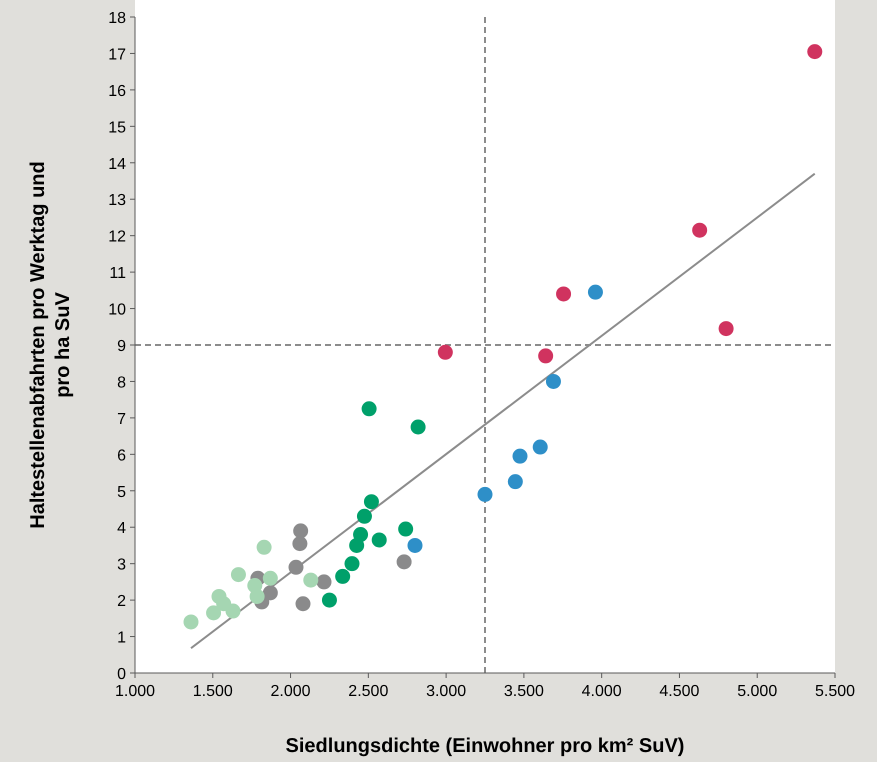  I want to click on y-tick-label: 15, so click(117, 127).